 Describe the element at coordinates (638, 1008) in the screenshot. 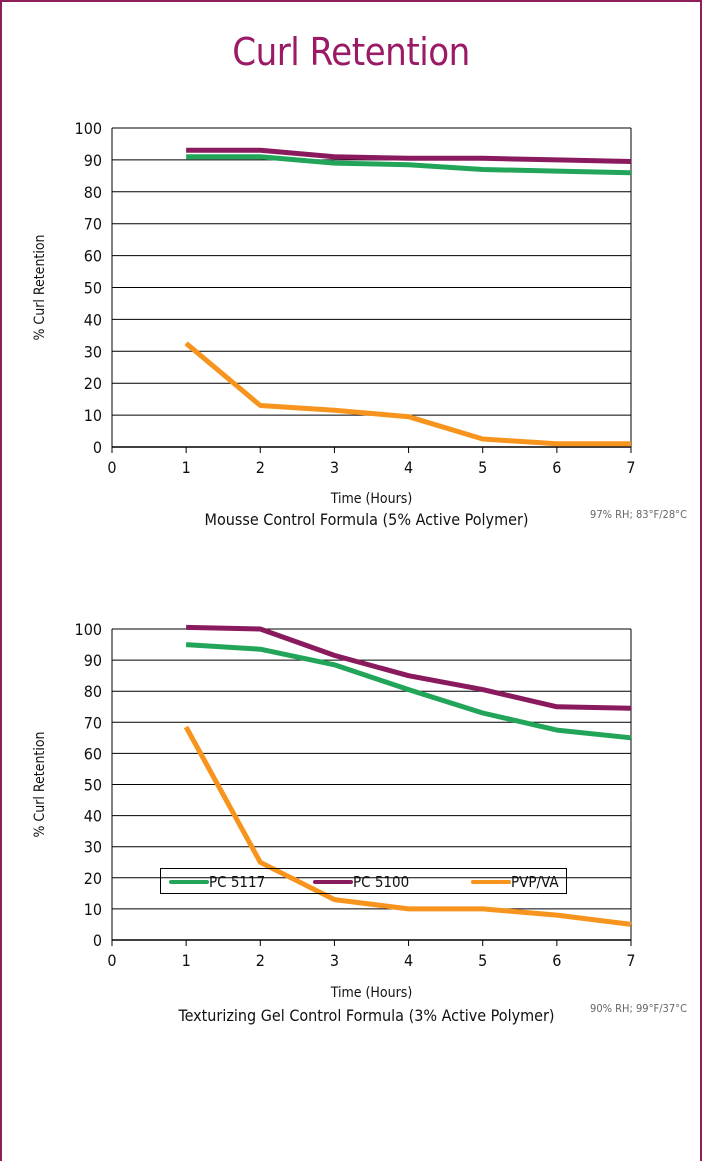

I see `condition-note: 90% RH; 99°F/37°C` at that location.